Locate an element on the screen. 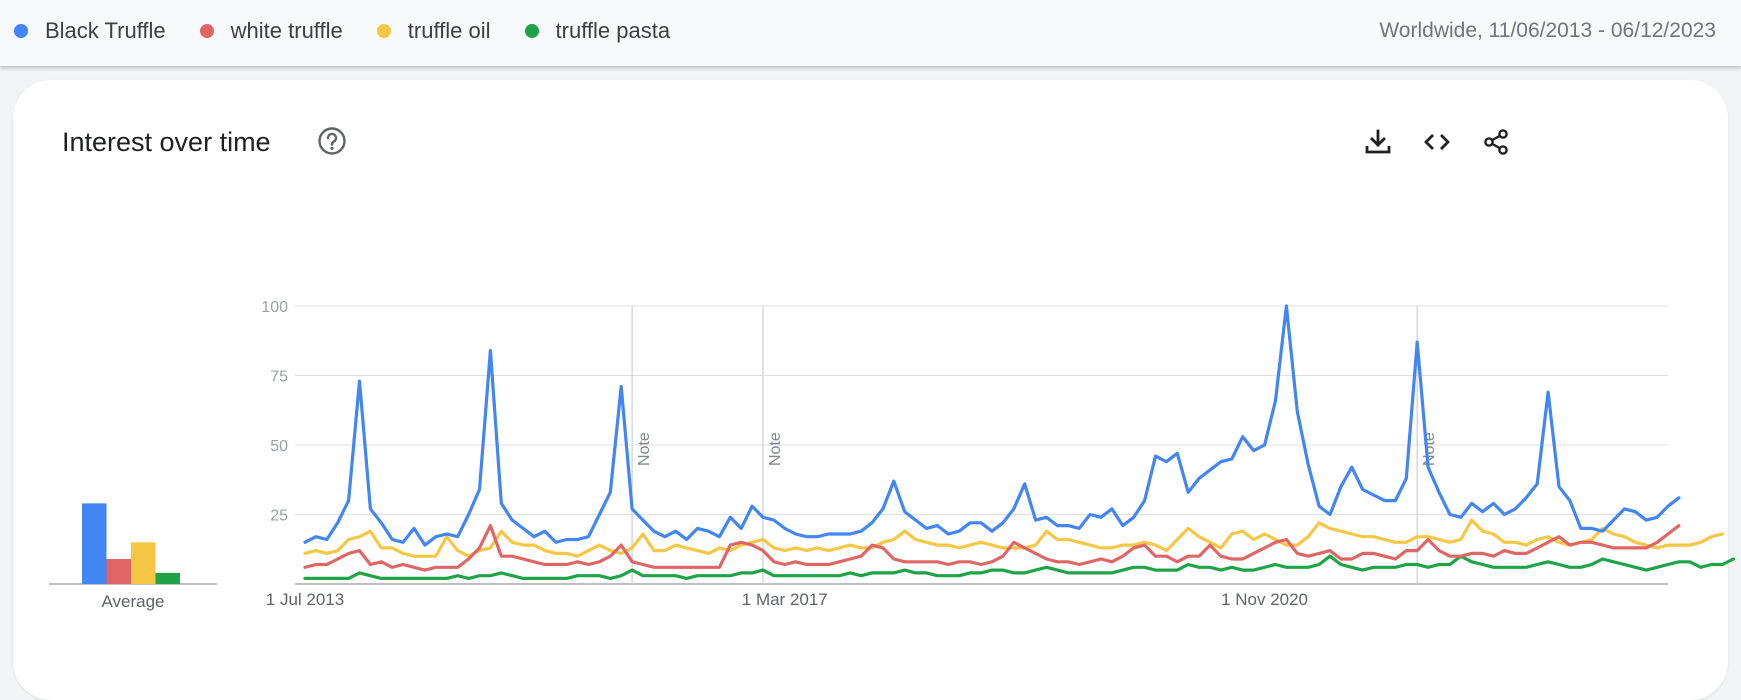 The image size is (1741, 700). y-tick-label: 50 is located at coordinates (279, 446).